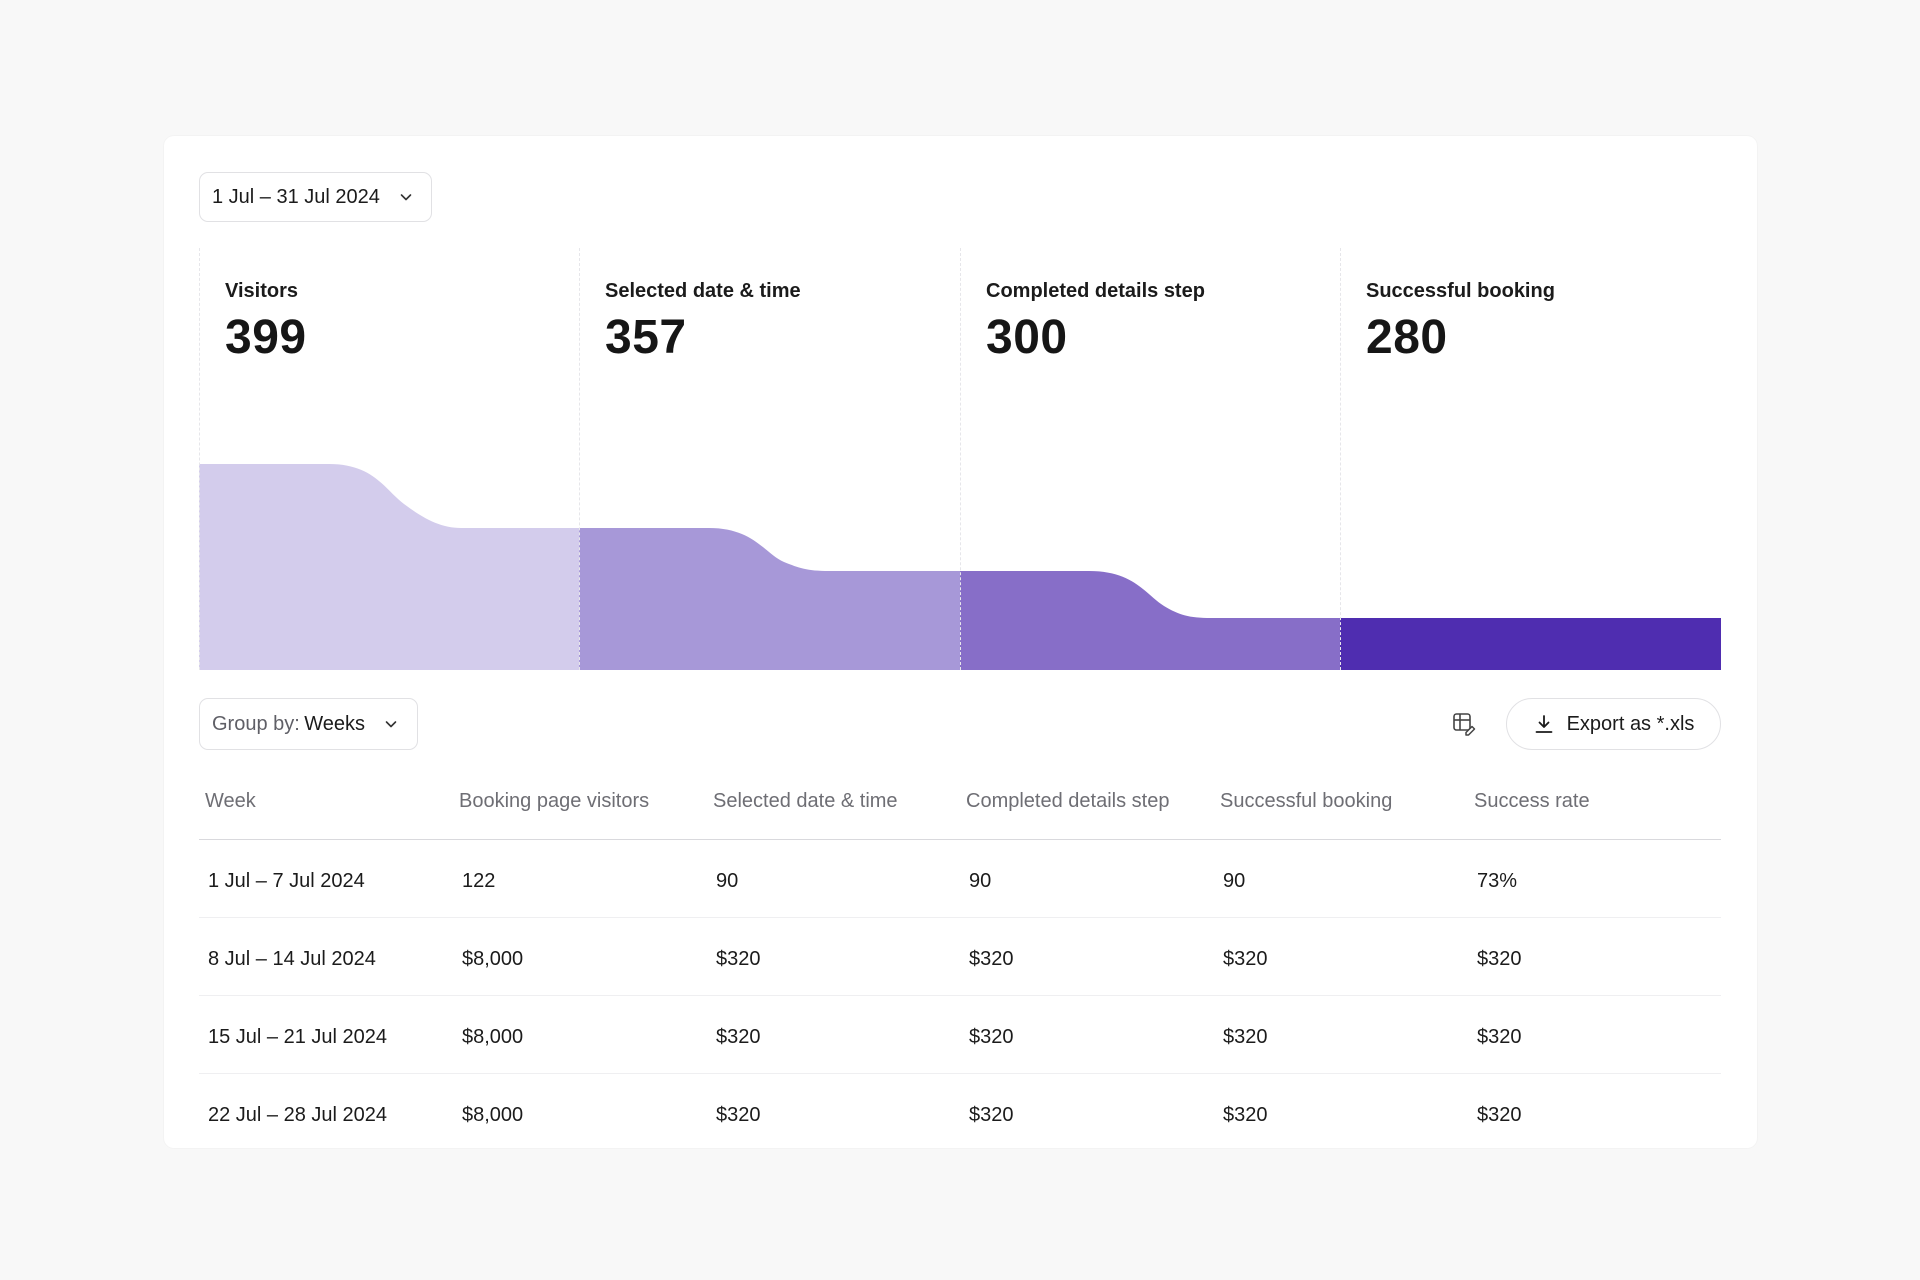  What do you see at coordinates (479, 881) in the screenshot?
I see `cell-booking-page-visitors: 122` at bounding box center [479, 881].